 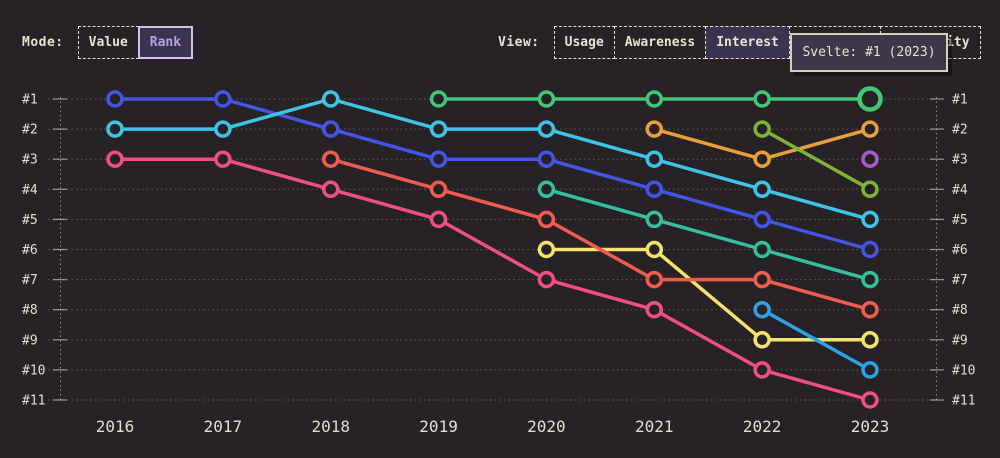 I want to click on x-axis-label: 2020, so click(x=546, y=426).